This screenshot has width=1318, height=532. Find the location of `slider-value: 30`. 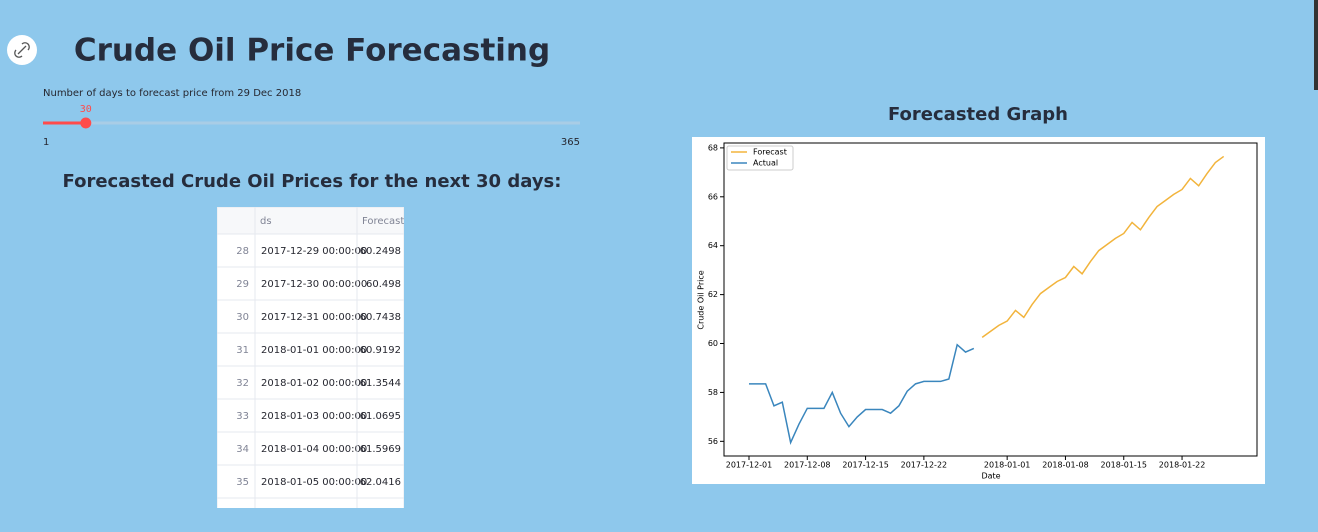

slider-value: 30 is located at coordinates (86, 109).